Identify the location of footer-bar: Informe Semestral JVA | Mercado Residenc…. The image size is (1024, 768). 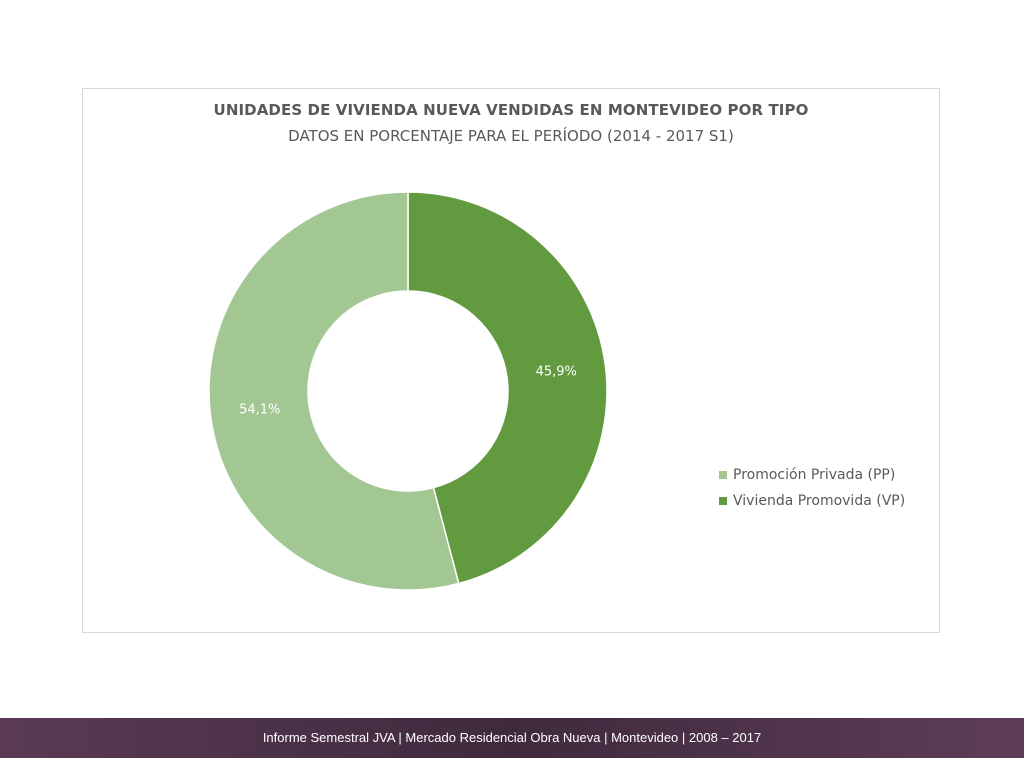
(512, 738).